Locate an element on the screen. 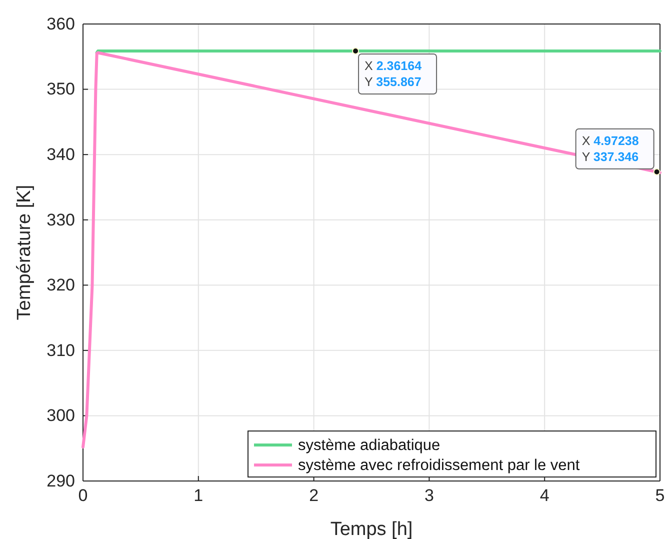 This screenshot has height=539, width=666. y-tick-label: 360 is located at coordinates (60, 24).